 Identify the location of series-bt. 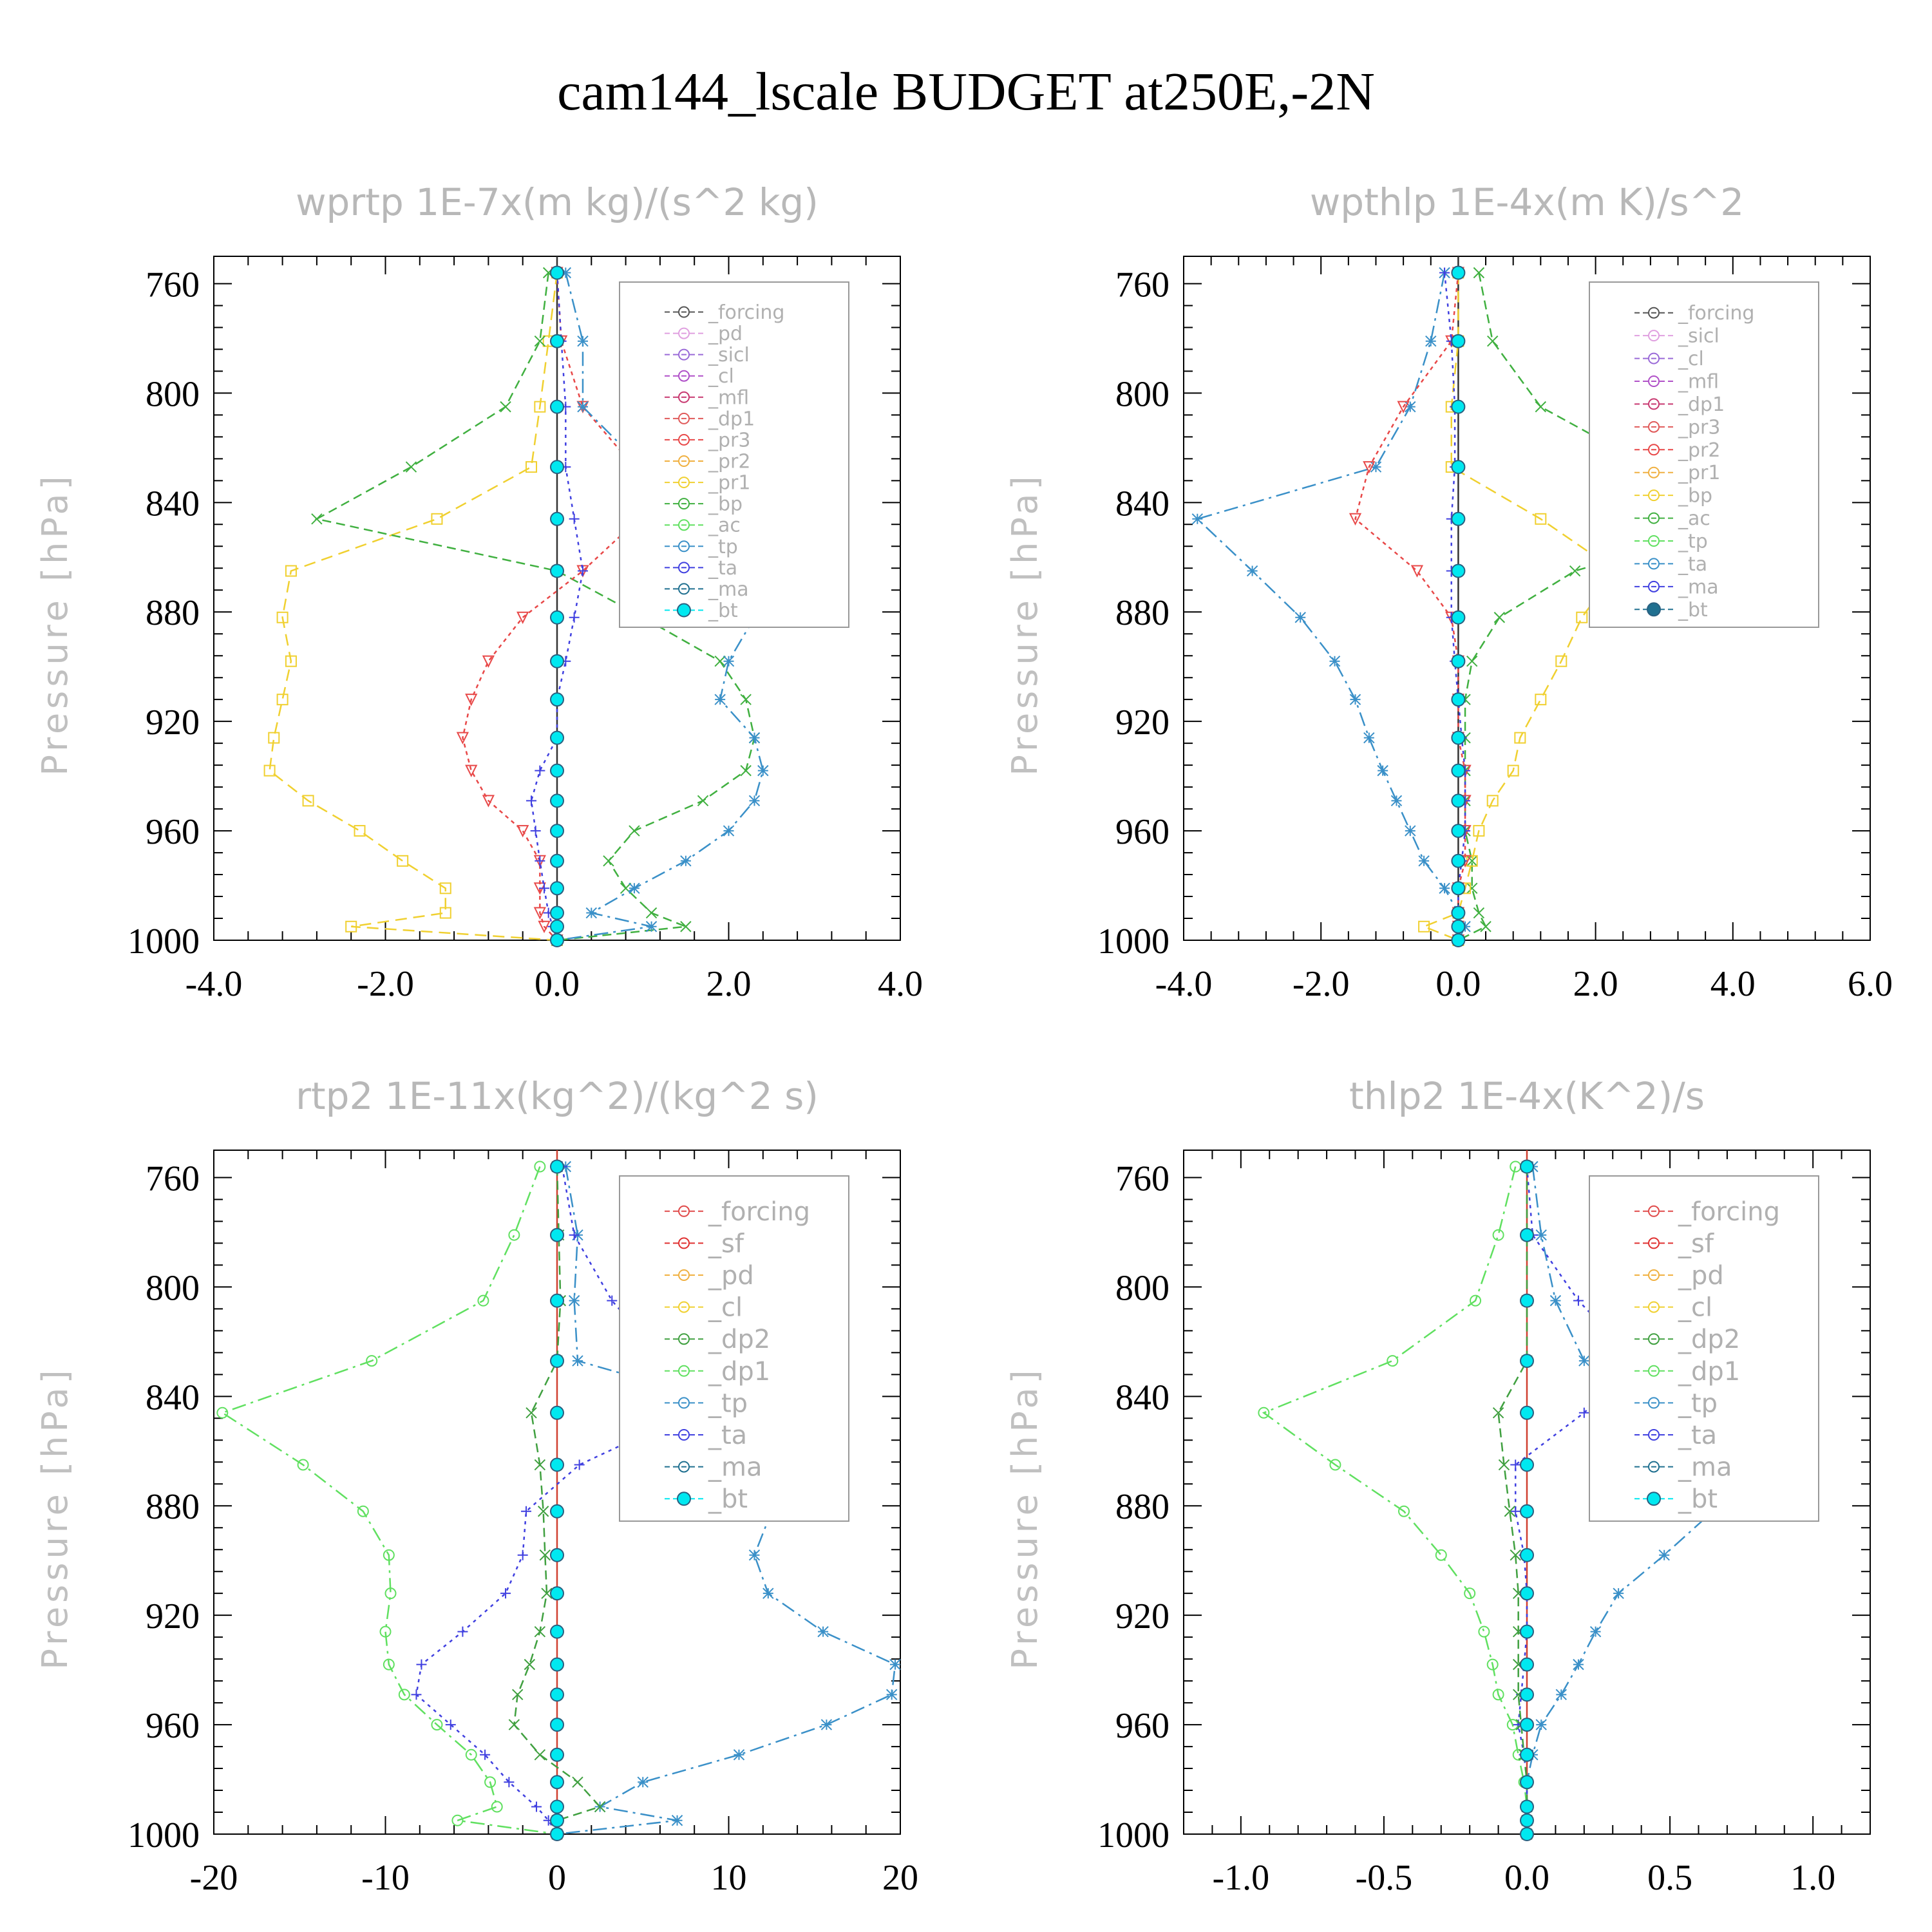
(1459, 606).